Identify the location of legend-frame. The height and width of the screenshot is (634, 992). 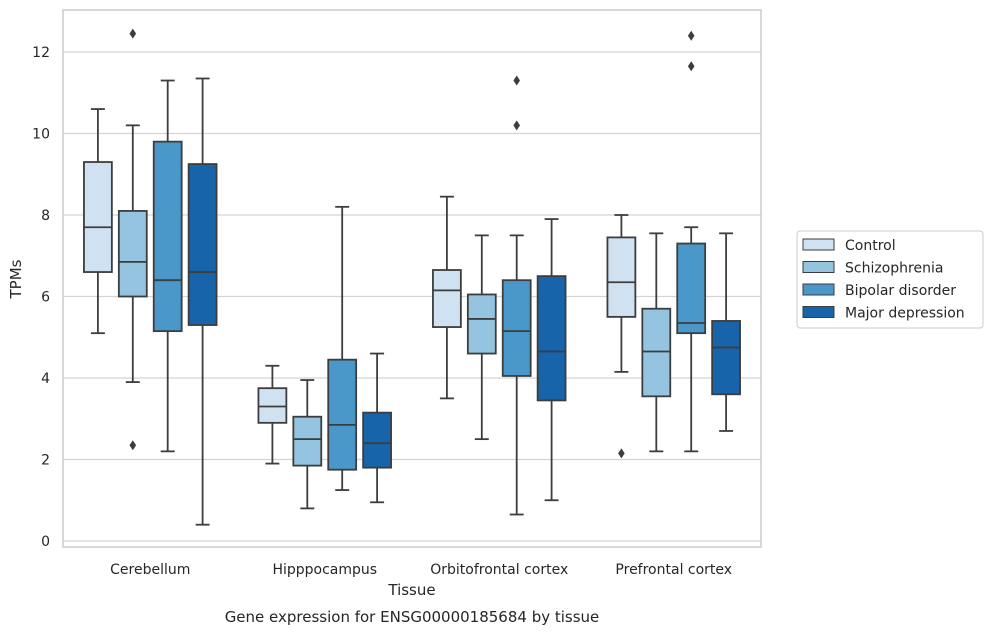
(890, 279).